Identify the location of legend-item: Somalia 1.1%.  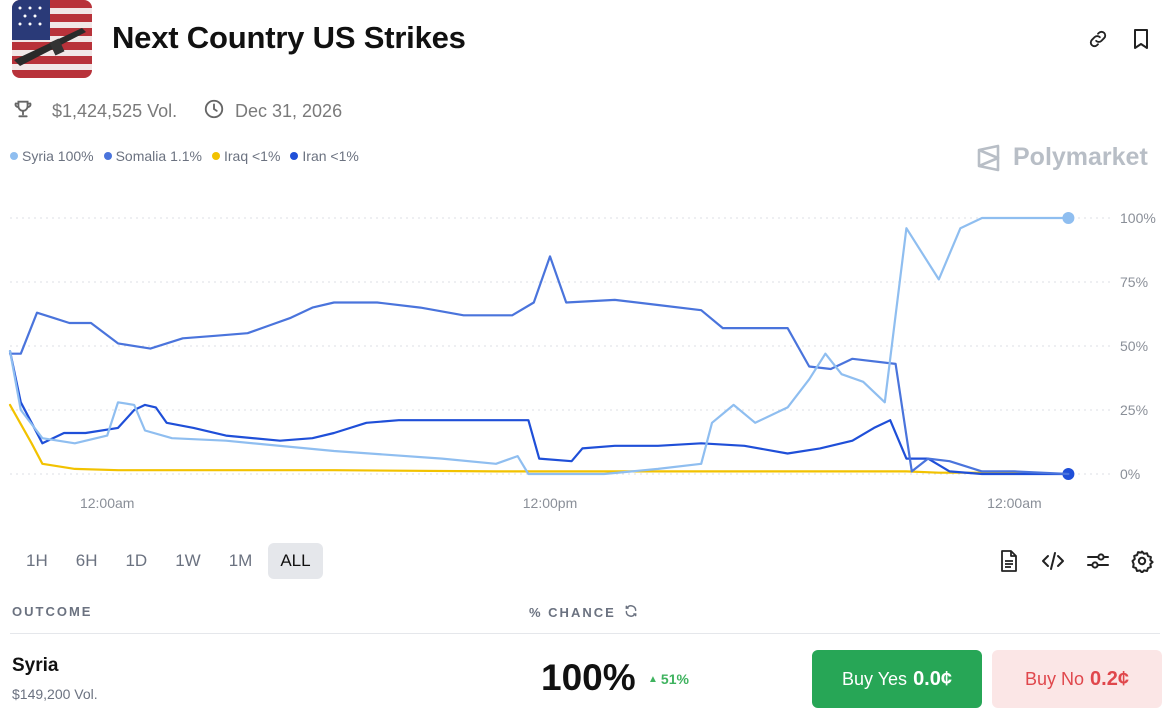
(152, 156).